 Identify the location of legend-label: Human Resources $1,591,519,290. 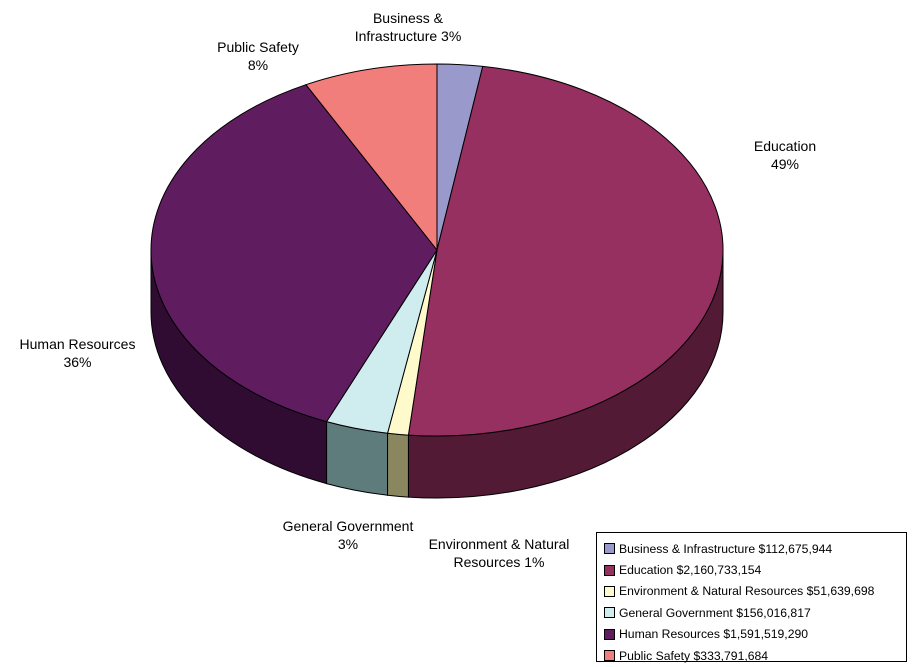
(714, 634).